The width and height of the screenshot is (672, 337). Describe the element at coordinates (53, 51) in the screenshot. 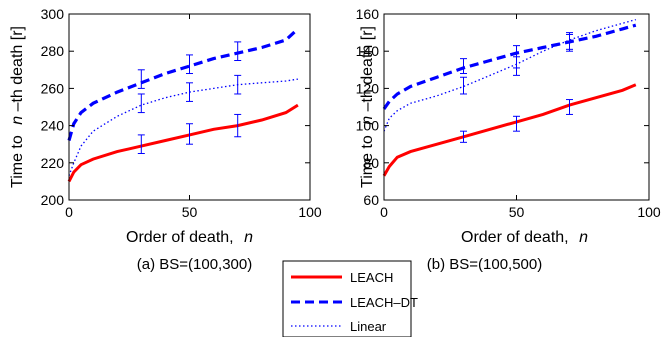

I see `y-tick-label: 280` at that location.